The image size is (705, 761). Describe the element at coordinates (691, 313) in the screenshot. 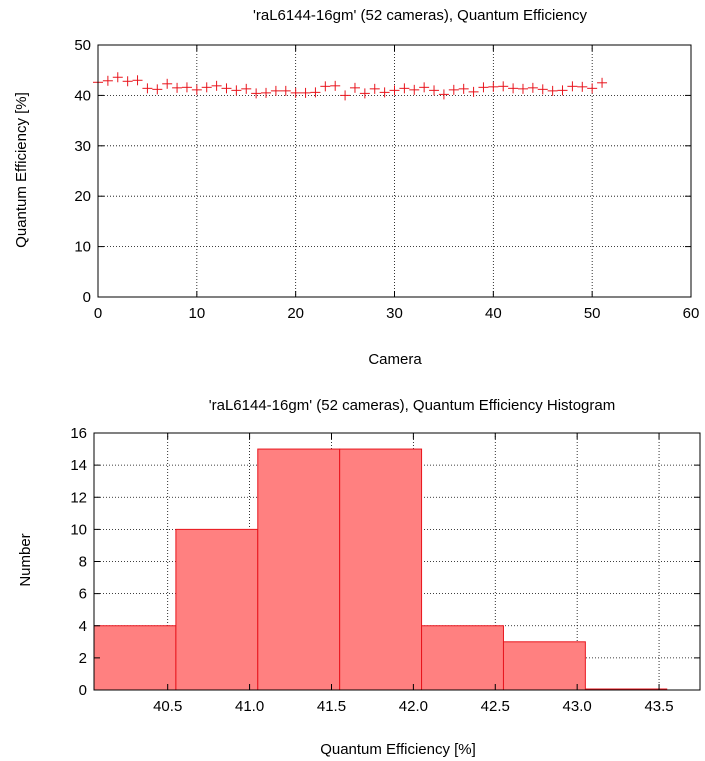

I see `chart1-x-tick-label: 60` at that location.